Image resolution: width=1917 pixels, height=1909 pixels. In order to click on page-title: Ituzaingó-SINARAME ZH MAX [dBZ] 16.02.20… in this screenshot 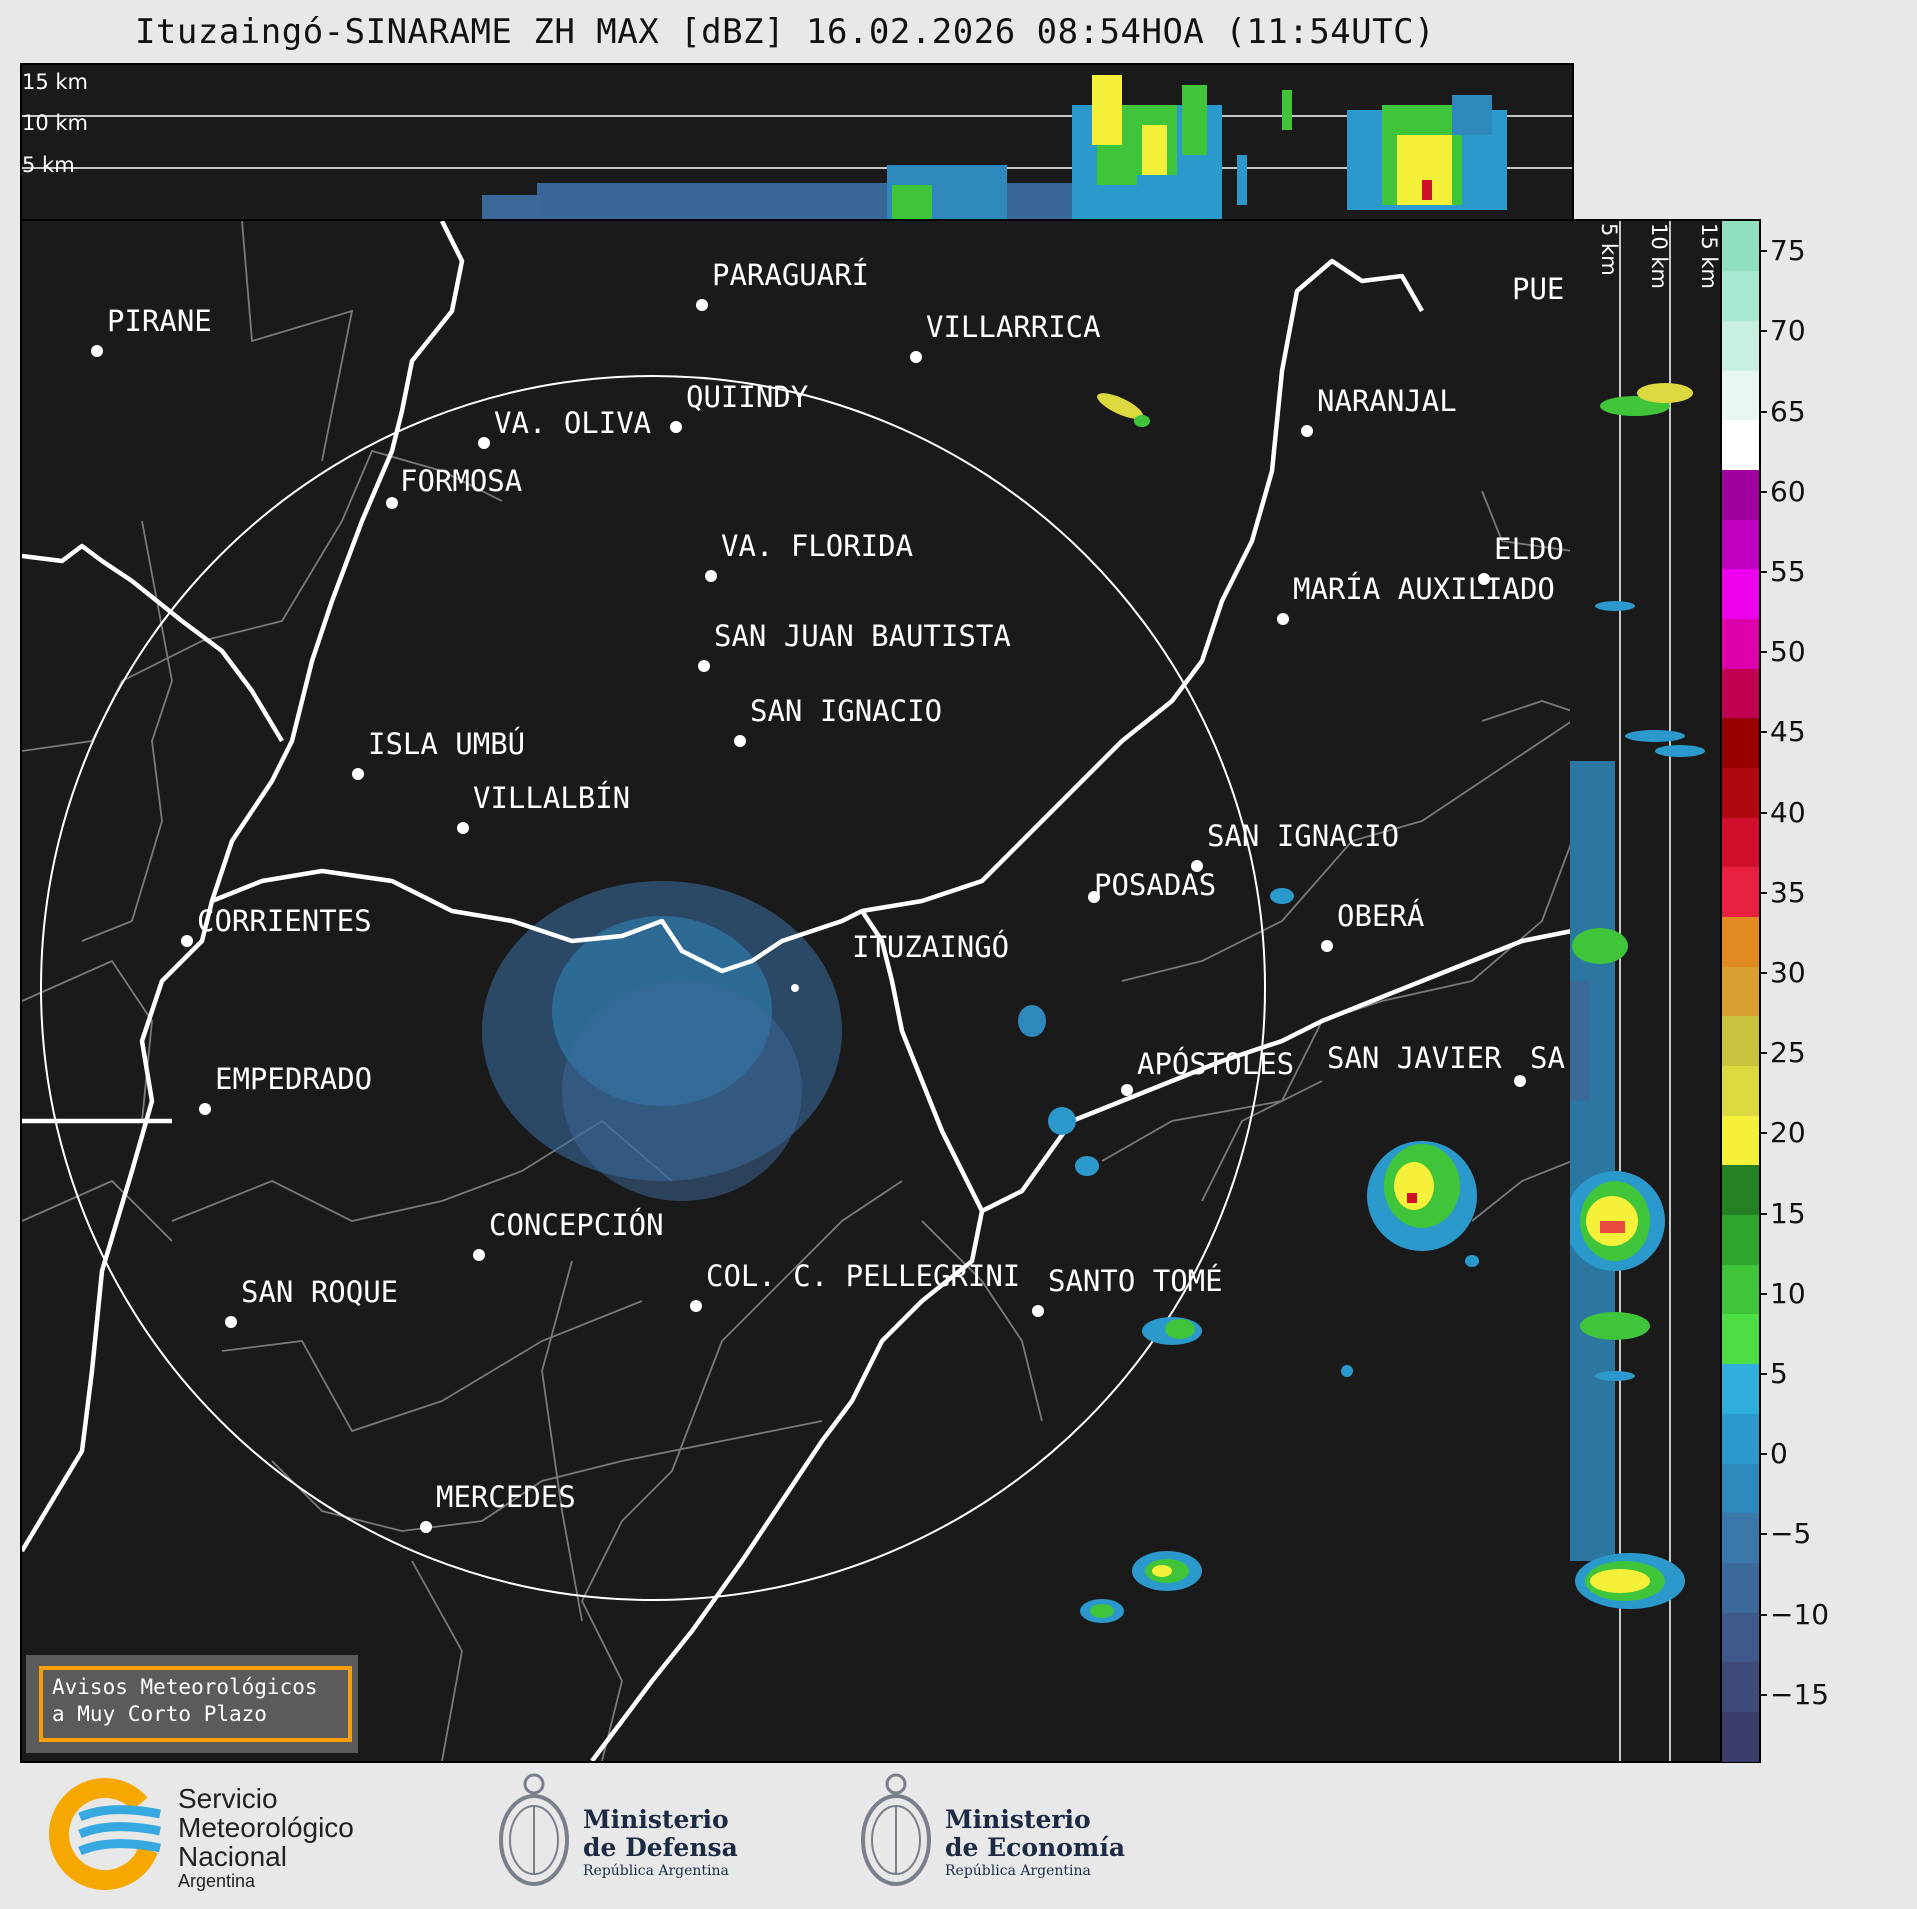, I will do `click(785, 32)`.